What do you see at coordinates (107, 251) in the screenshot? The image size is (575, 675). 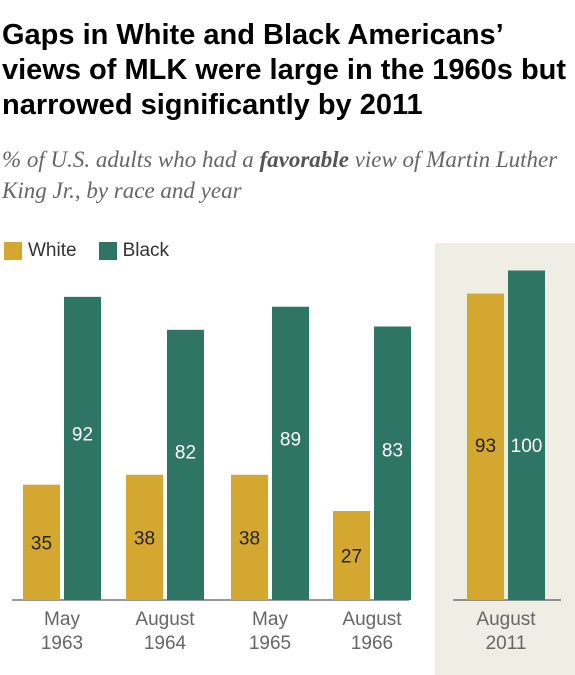 I see `legend-swatch-black` at bounding box center [107, 251].